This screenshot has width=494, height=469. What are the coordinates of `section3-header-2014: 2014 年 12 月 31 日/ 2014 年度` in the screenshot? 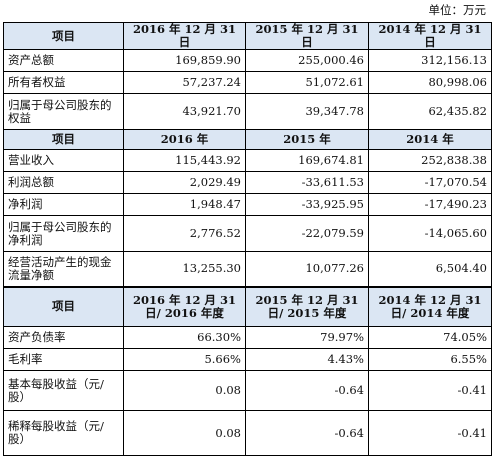 It's located at (430, 306).